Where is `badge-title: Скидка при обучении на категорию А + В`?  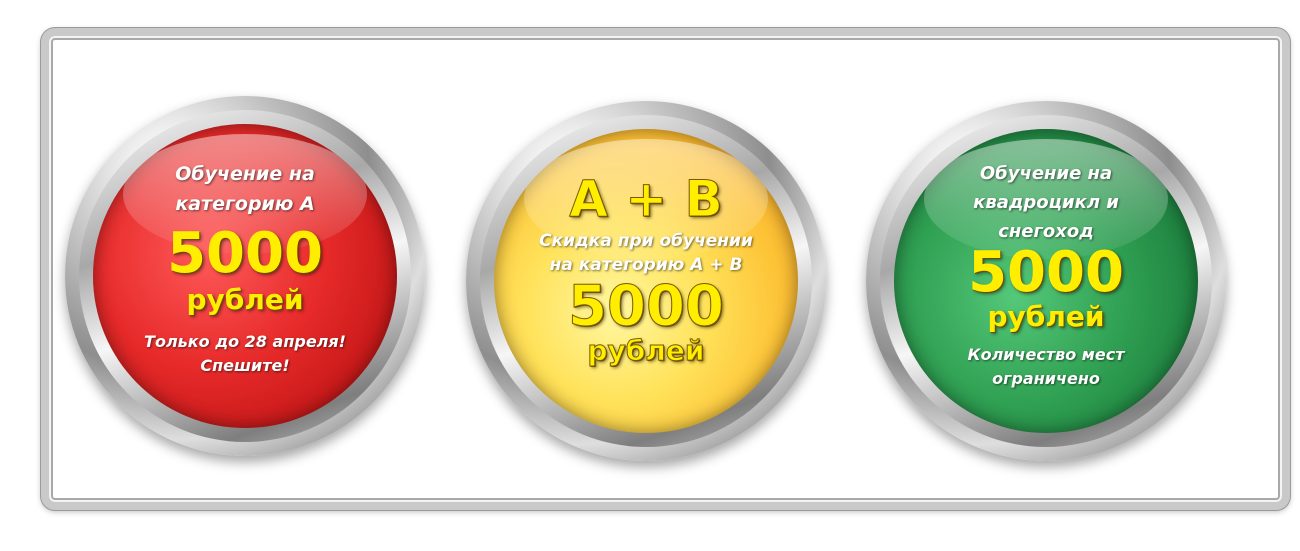 badge-title: Скидка при обучении на категорию А + В is located at coordinates (646, 253).